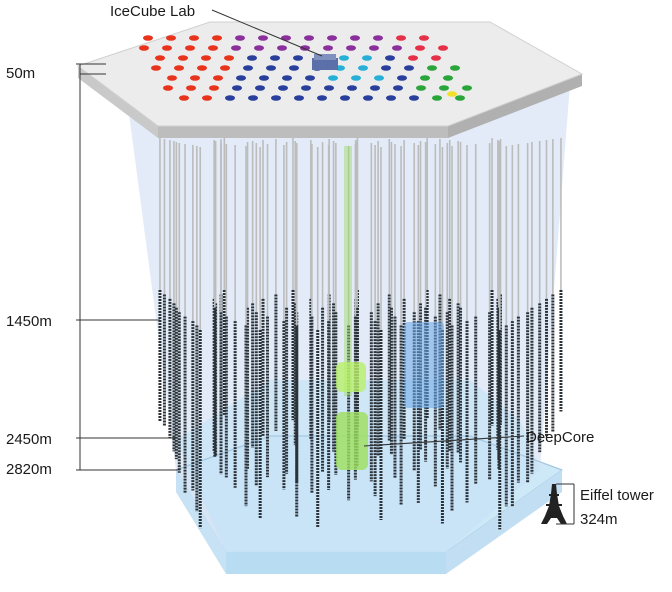 The height and width of the screenshot is (592, 672). What do you see at coordinates (267, 33) in the screenshot?
I see `lab-leader-line` at bounding box center [267, 33].